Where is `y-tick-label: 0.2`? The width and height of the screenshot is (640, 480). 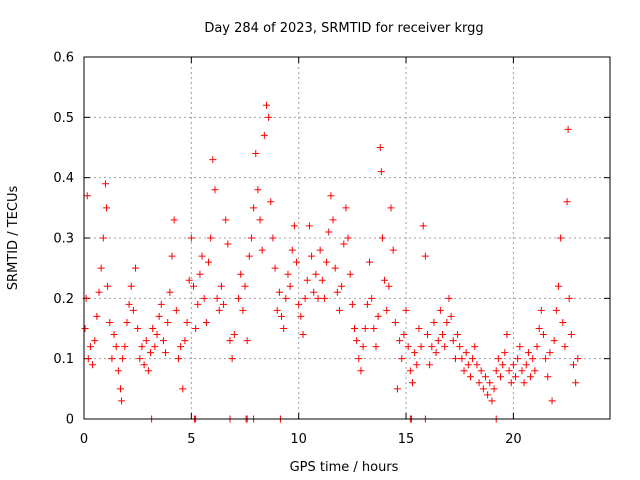
y-tick-label: 0.2 is located at coordinates (63, 299).